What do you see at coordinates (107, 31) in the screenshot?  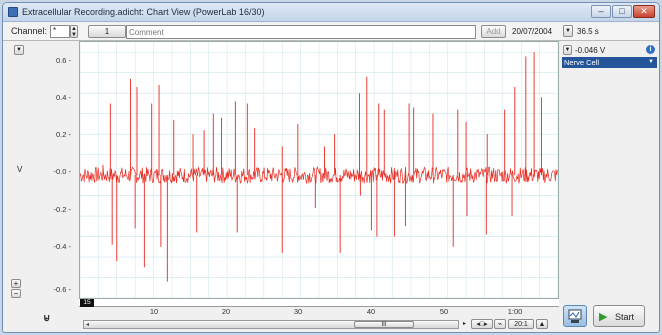 I see `comment-number: 1` at bounding box center [107, 31].